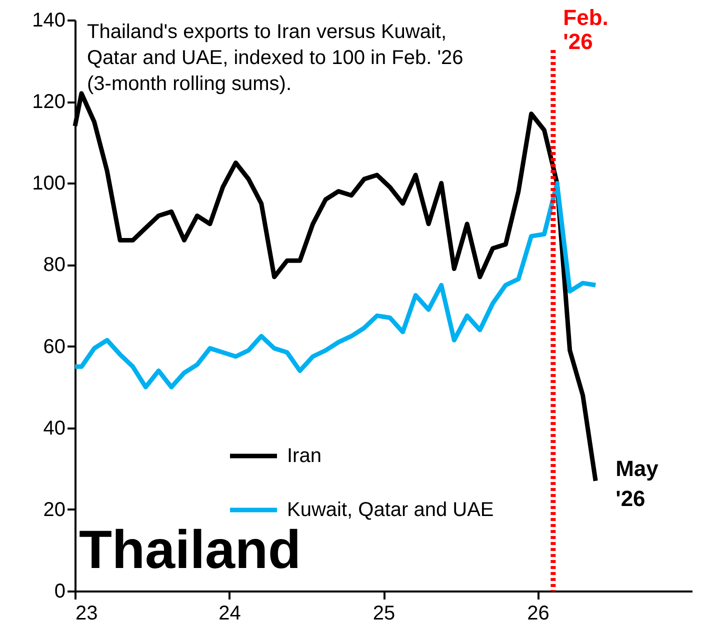  Describe the element at coordinates (49, 183) in the screenshot. I see `y-tick-label: 100` at that location.